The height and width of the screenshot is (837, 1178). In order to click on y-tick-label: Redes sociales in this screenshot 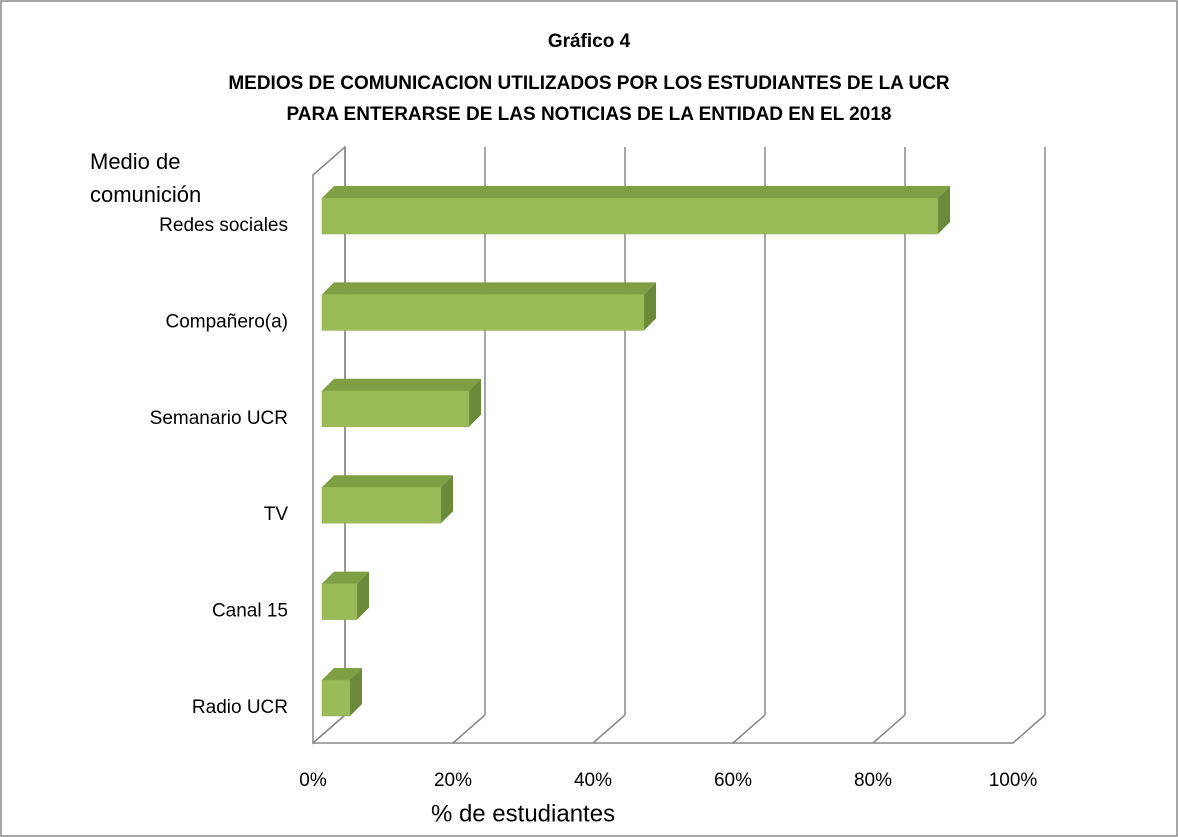, I will do `click(223, 225)`.